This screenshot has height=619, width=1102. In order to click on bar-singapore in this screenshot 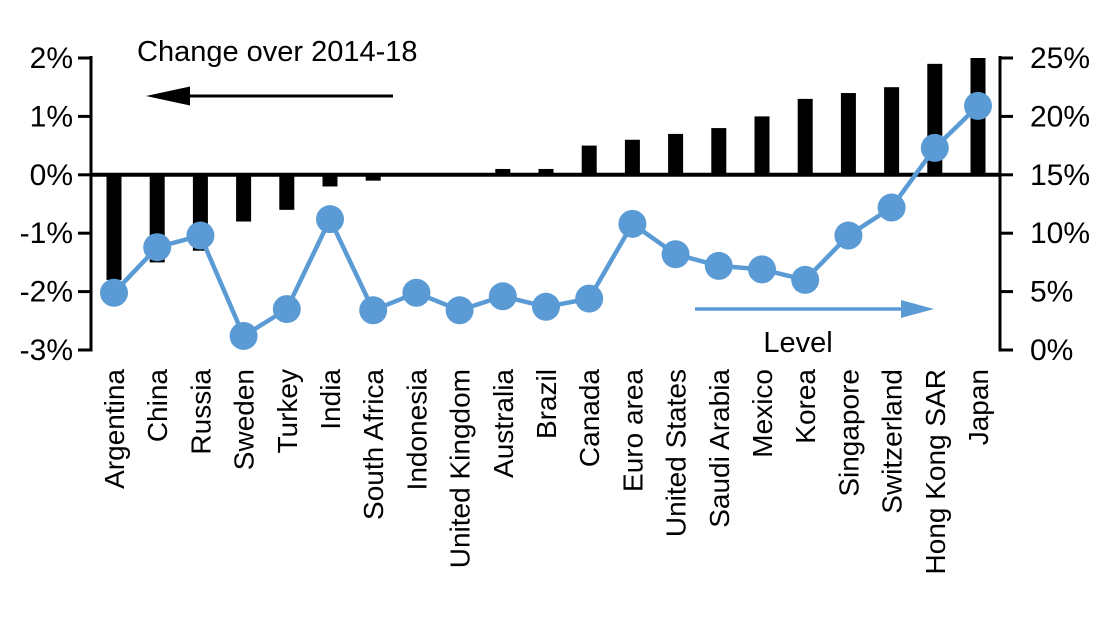, I will do `click(848, 134)`.